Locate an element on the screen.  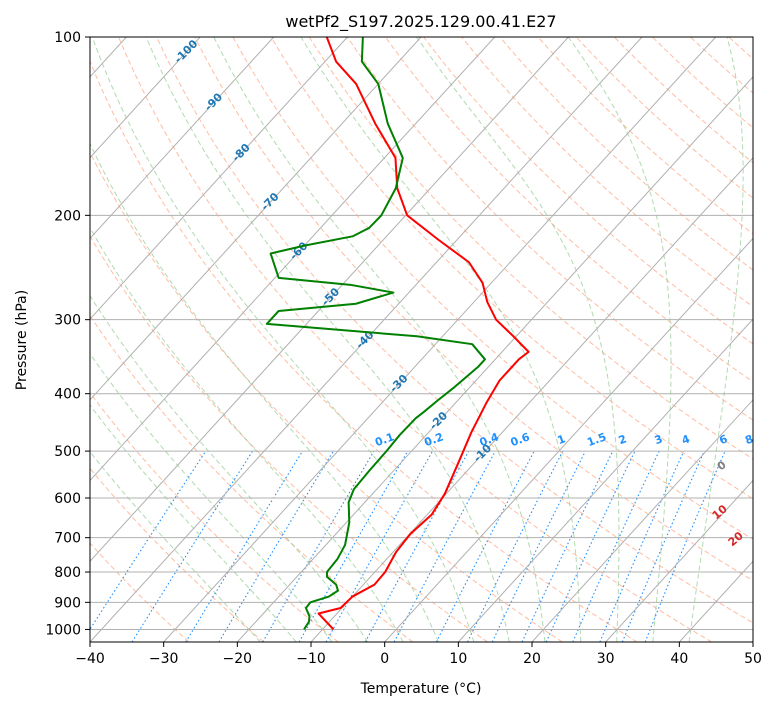
moist-adiabat-label: 30 is located at coordinates (761, 560).